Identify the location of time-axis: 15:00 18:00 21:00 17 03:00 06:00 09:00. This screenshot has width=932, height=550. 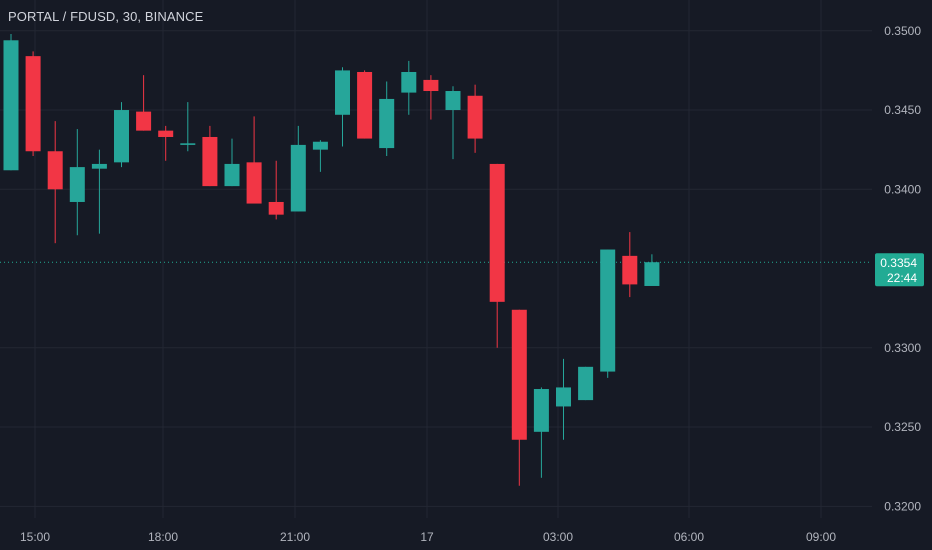
(428, 537).